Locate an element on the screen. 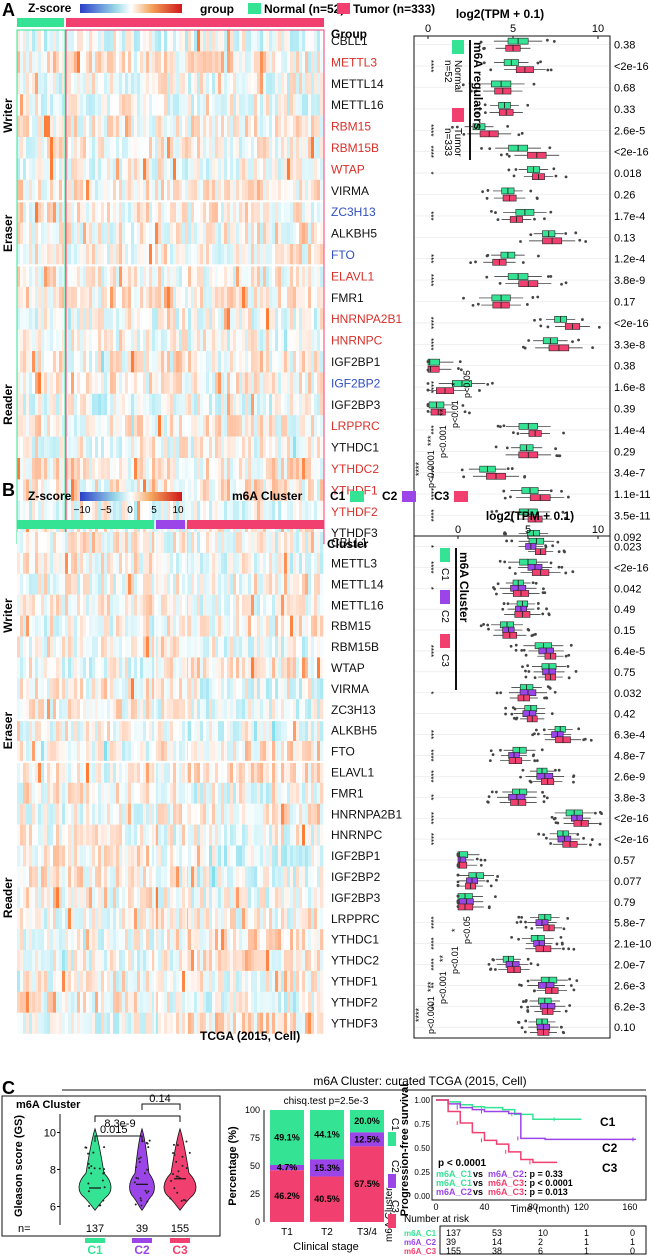  inset-title: m6A regulators is located at coordinates (478, 86).